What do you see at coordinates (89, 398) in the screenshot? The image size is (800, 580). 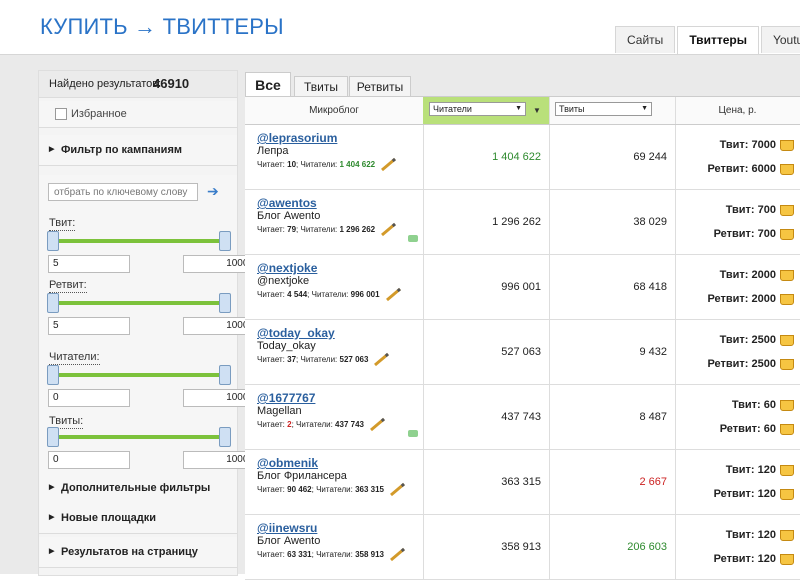 I see `readers-min-input: 0` at bounding box center [89, 398].